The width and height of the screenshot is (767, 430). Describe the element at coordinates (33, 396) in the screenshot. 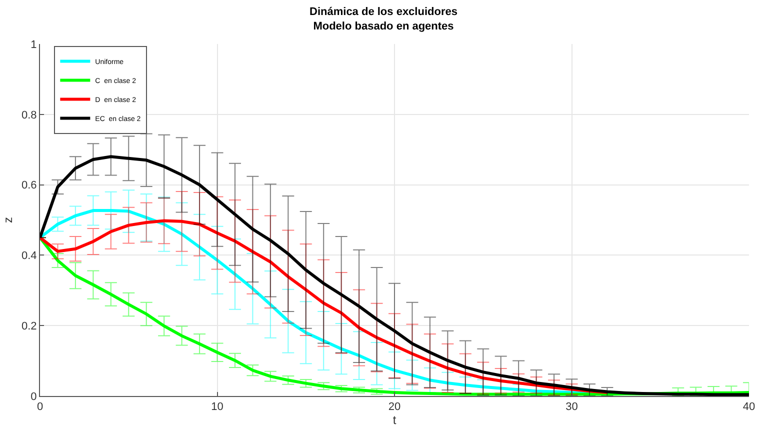

I see `y-tick-label: 0` at that location.